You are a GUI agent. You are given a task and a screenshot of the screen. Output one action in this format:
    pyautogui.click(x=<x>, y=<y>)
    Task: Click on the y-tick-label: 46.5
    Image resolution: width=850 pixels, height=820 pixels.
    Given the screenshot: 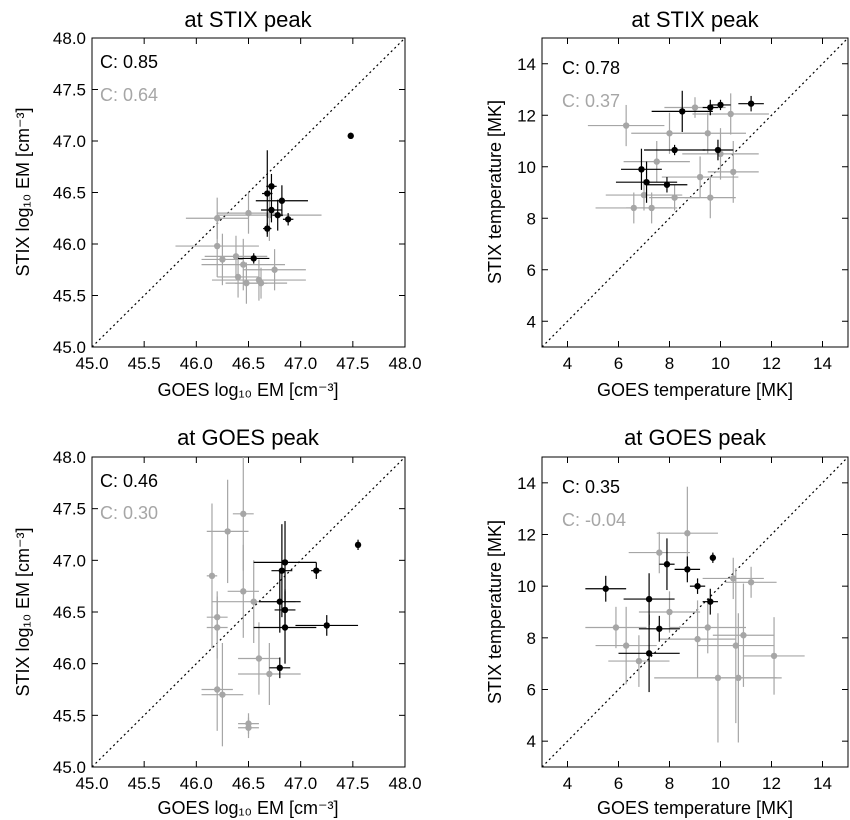 What is the action you would take?
    pyautogui.click(x=69, y=612)
    